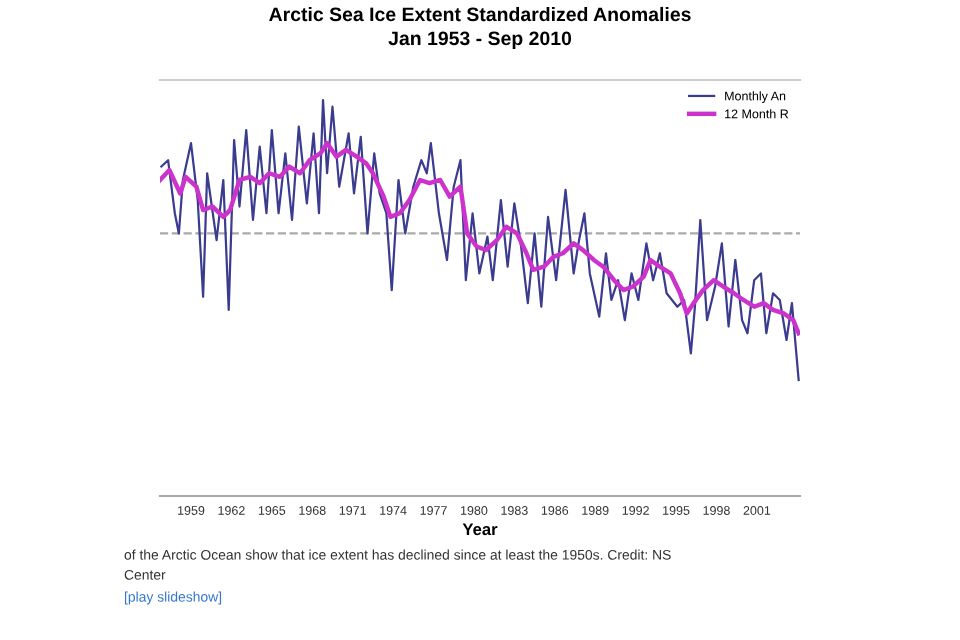 Image resolution: width=960 pixels, height=640 pixels. Describe the element at coordinates (480, 14) in the screenshot. I see `chart-title: Arctic Sea Ice Extent Standardized Anomalies` at that location.